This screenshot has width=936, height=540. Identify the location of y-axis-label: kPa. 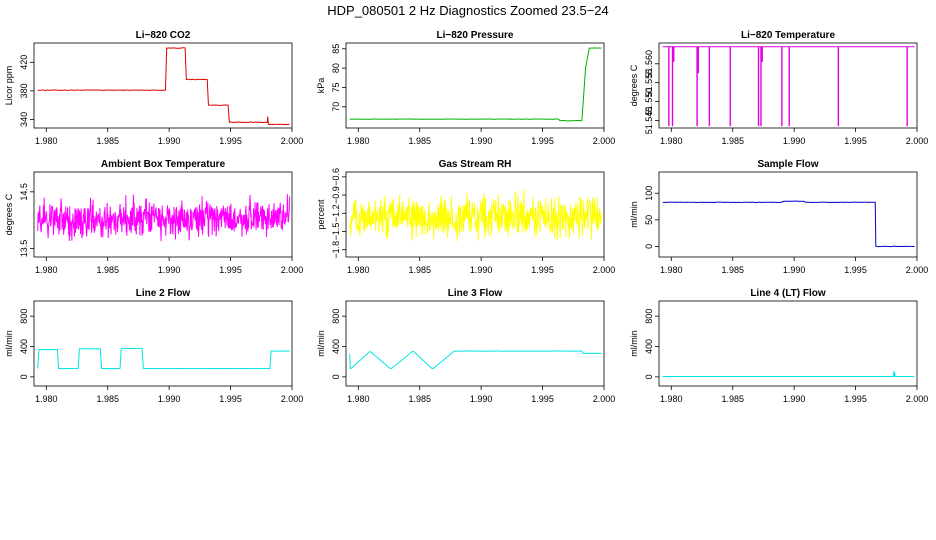
(321, 86).